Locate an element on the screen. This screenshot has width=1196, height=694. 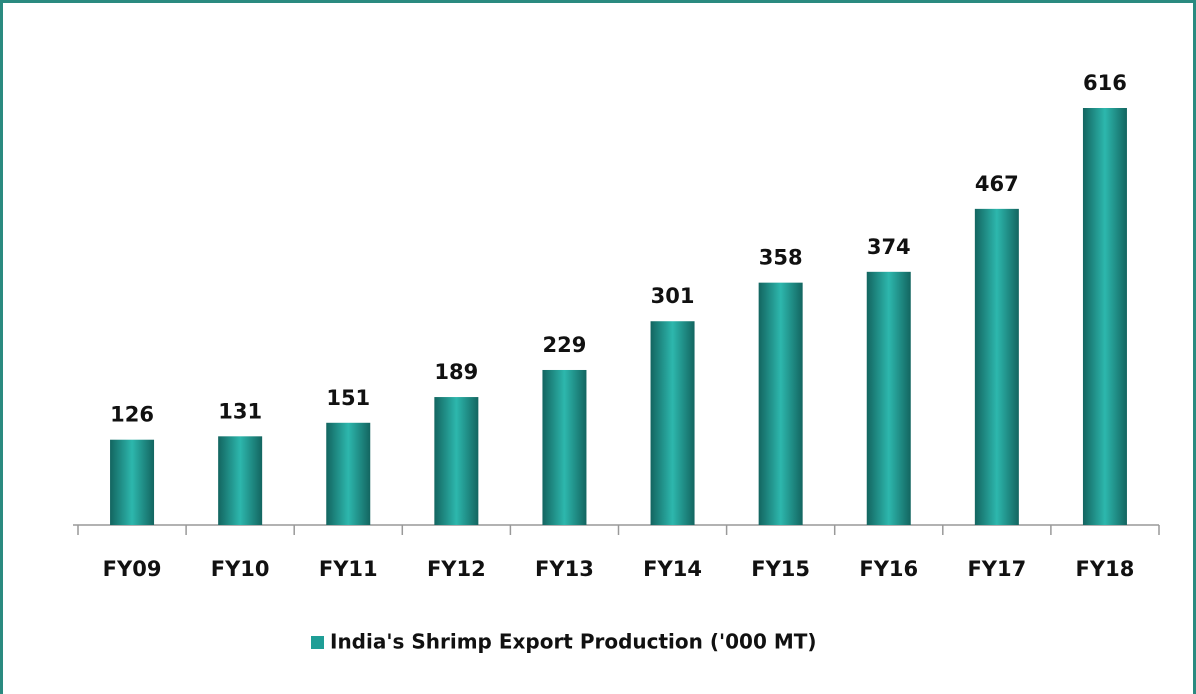
x-tick-label: FY17 is located at coordinates (996, 569).